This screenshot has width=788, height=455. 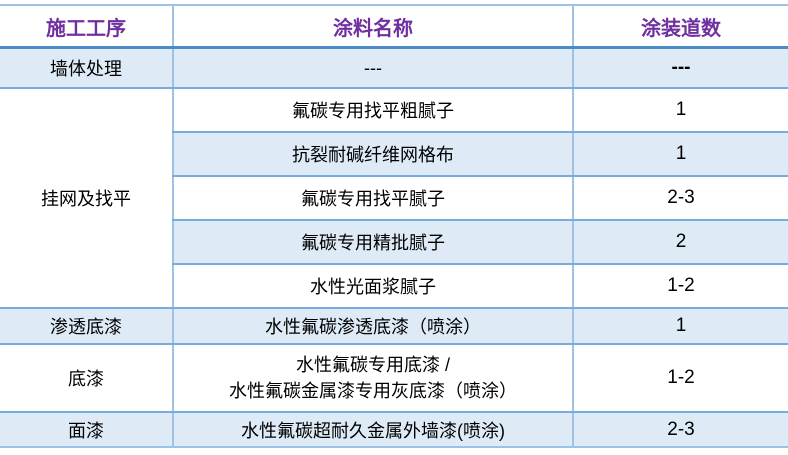 I want to click on table-row-leveling-5: 水性光面浆腻子 1-2, so click(x=394, y=286).